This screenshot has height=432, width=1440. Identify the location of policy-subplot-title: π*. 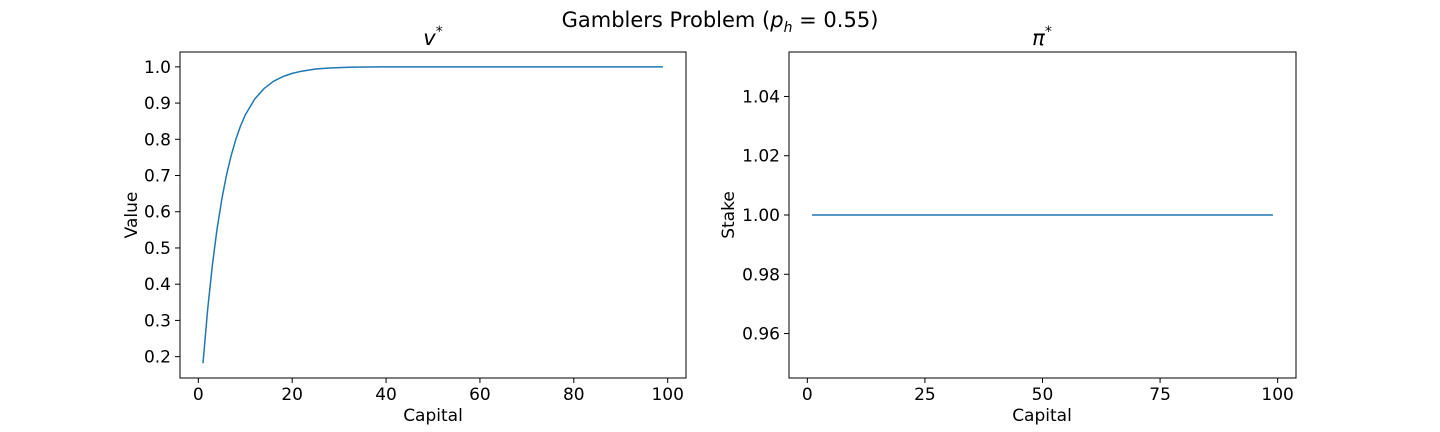
(1042, 37).